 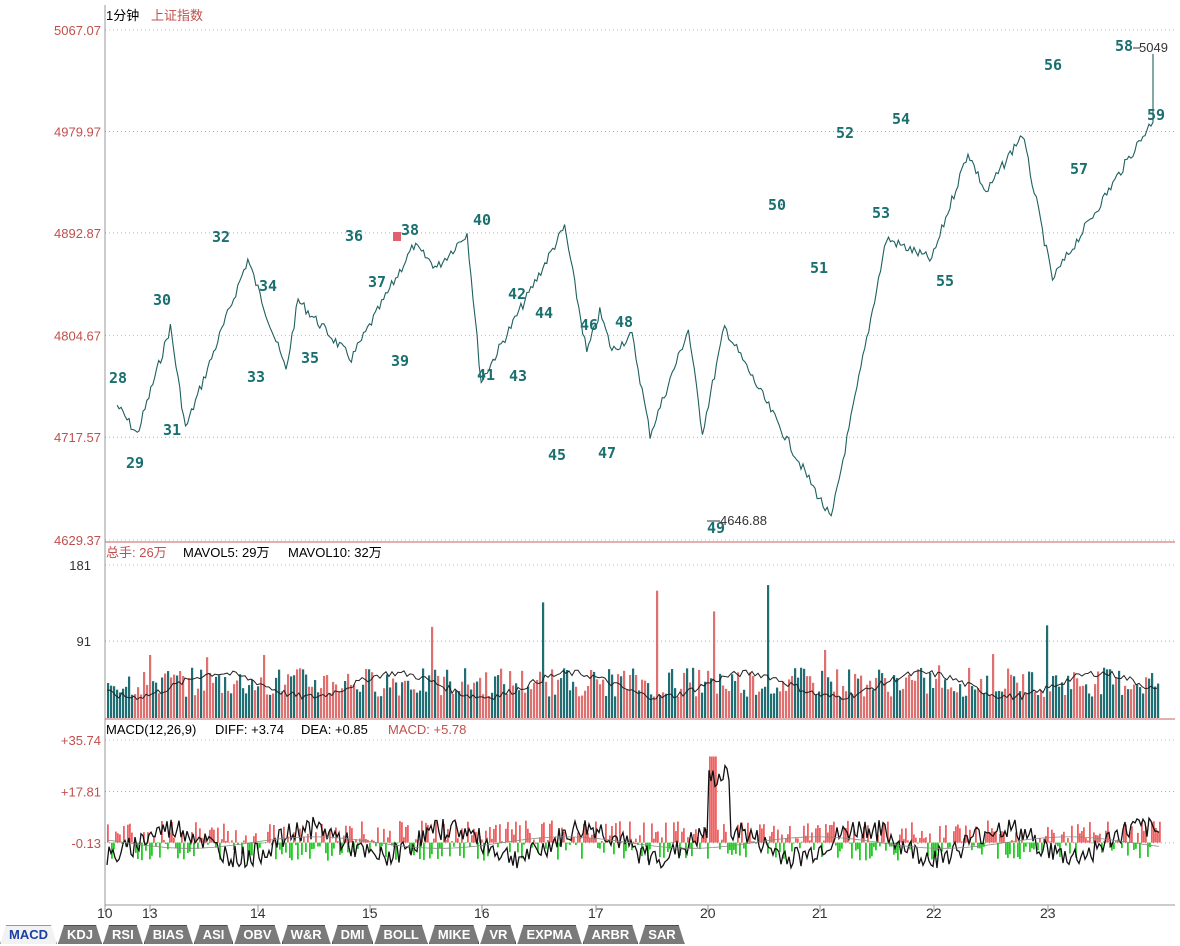 What do you see at coordinates (661, 934) in the screenshot?
I see `tab-sar: SAR` at bounding box center [661, 934].